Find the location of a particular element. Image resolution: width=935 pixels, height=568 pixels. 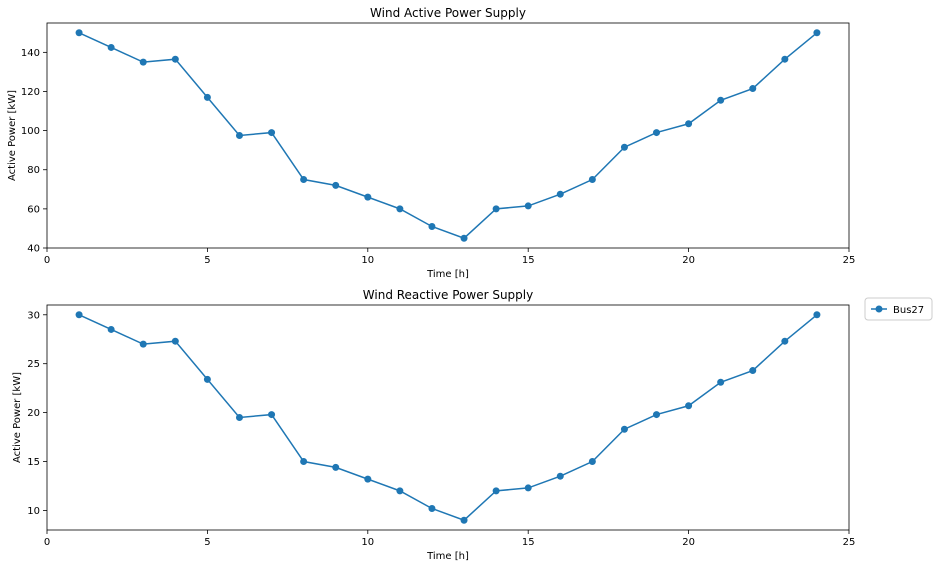

chart-title: Wind Reactive Power Supply is located at coordinates (448, 295).